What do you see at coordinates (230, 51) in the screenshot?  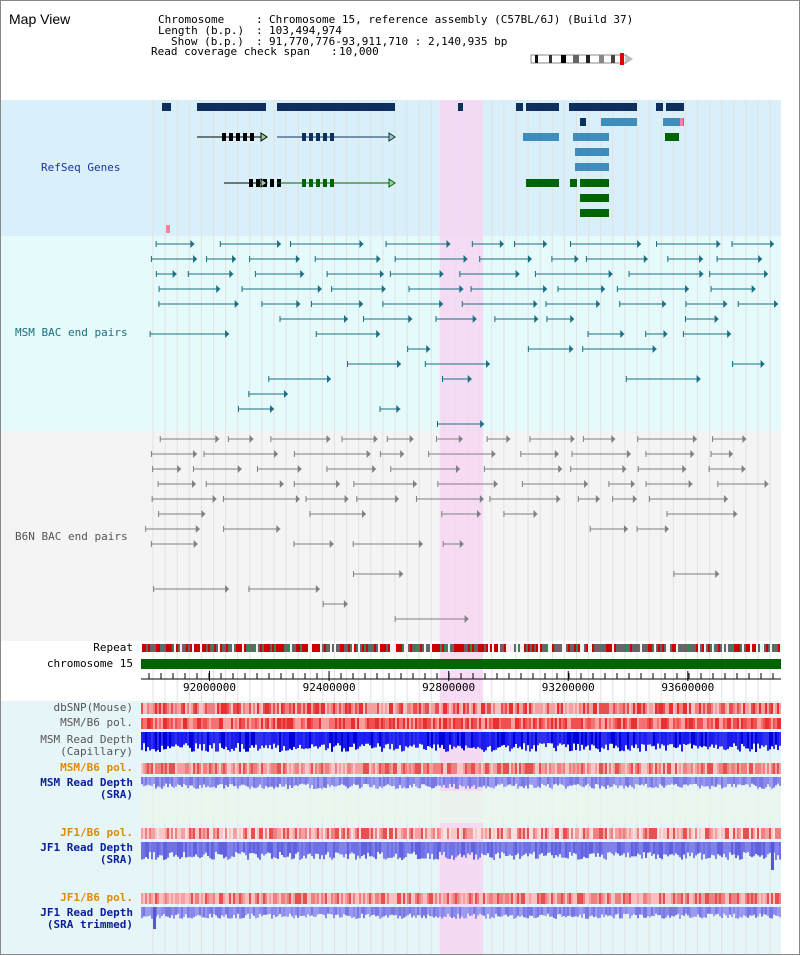 I see `coverage-label: Read coverage check span` at bounding box center [230, 51].